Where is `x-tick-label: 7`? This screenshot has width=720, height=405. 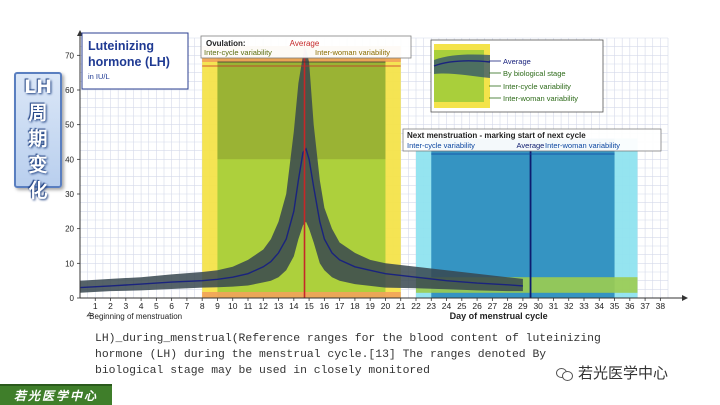 x-tick-label: 7 is located at coordinates (187, 306).